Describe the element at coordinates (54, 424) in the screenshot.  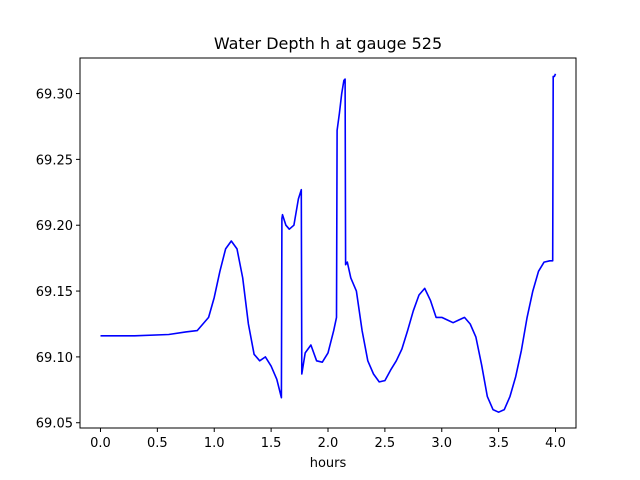
I see `y-tick-label: 69.05` at that location.